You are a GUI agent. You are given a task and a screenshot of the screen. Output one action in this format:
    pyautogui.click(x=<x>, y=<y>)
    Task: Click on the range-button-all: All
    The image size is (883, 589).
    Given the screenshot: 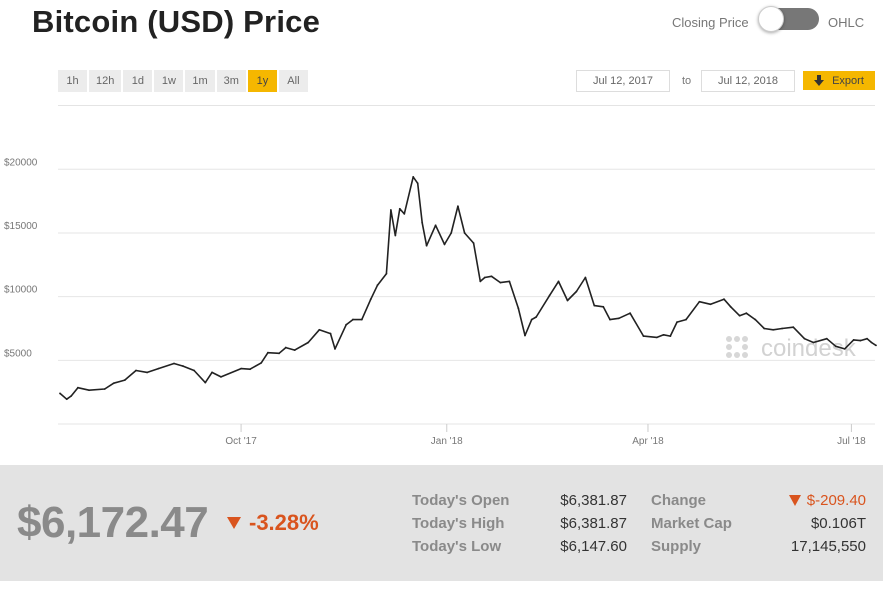 What is the action you would take?
    pyautogui.click(x=293, y=81)
    